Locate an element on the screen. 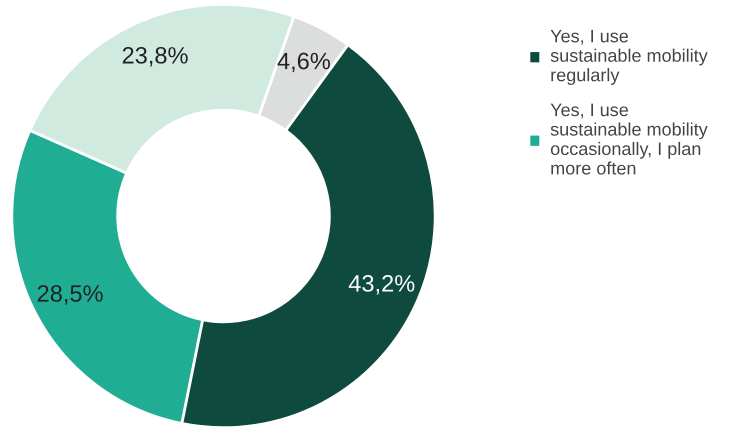  legend-label: Yes, I use sustainable mobility occasionally, I plan more often is located at coordinates (629, 139).